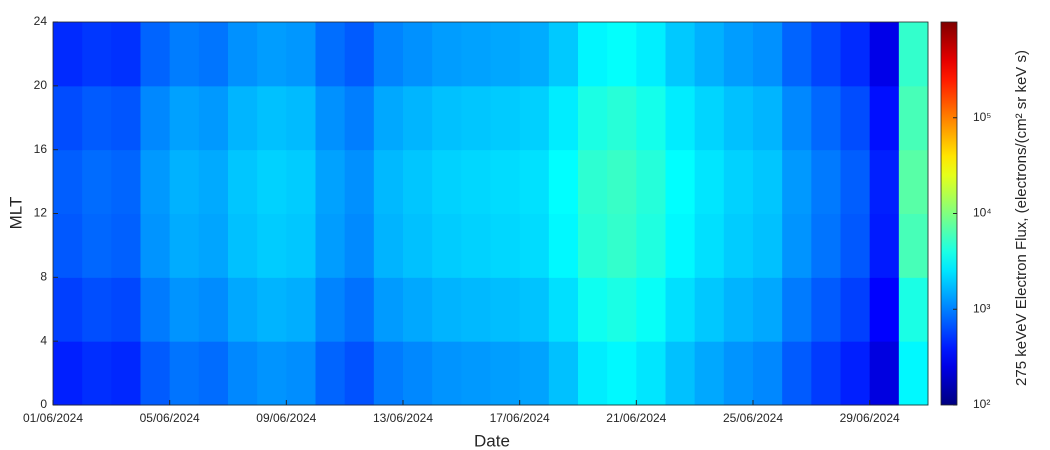 This screenshot has width=1050, height=450. Describe the element at coordinates (982, 213) in the screenshot. I see `colorbar-tick-label: 10⁴` at that location.